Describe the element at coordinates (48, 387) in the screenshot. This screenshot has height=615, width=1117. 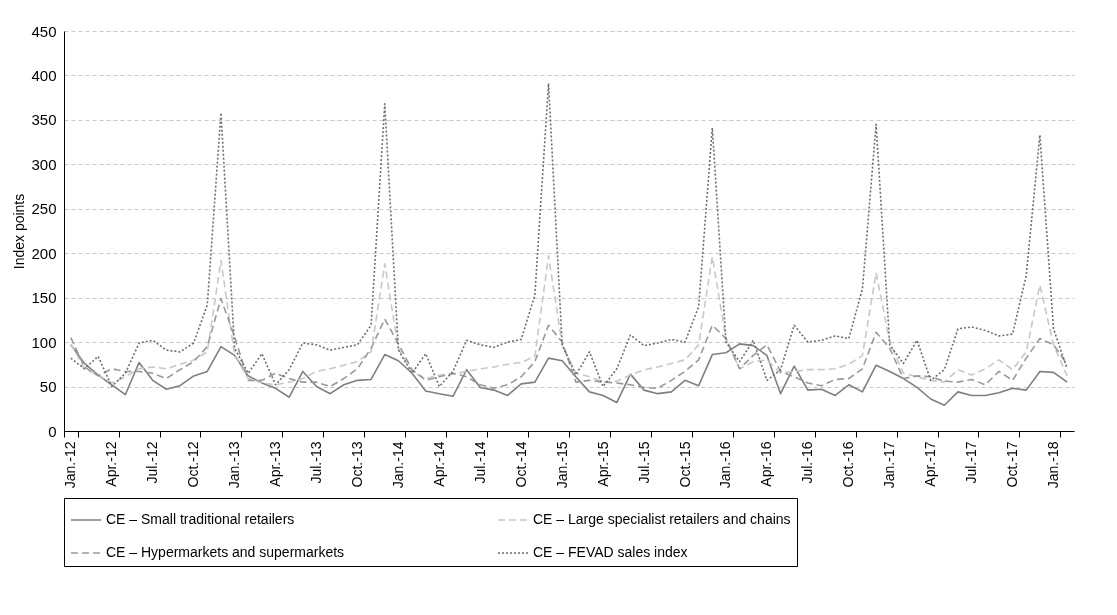
I see `y-tick-label: 50` at that location.